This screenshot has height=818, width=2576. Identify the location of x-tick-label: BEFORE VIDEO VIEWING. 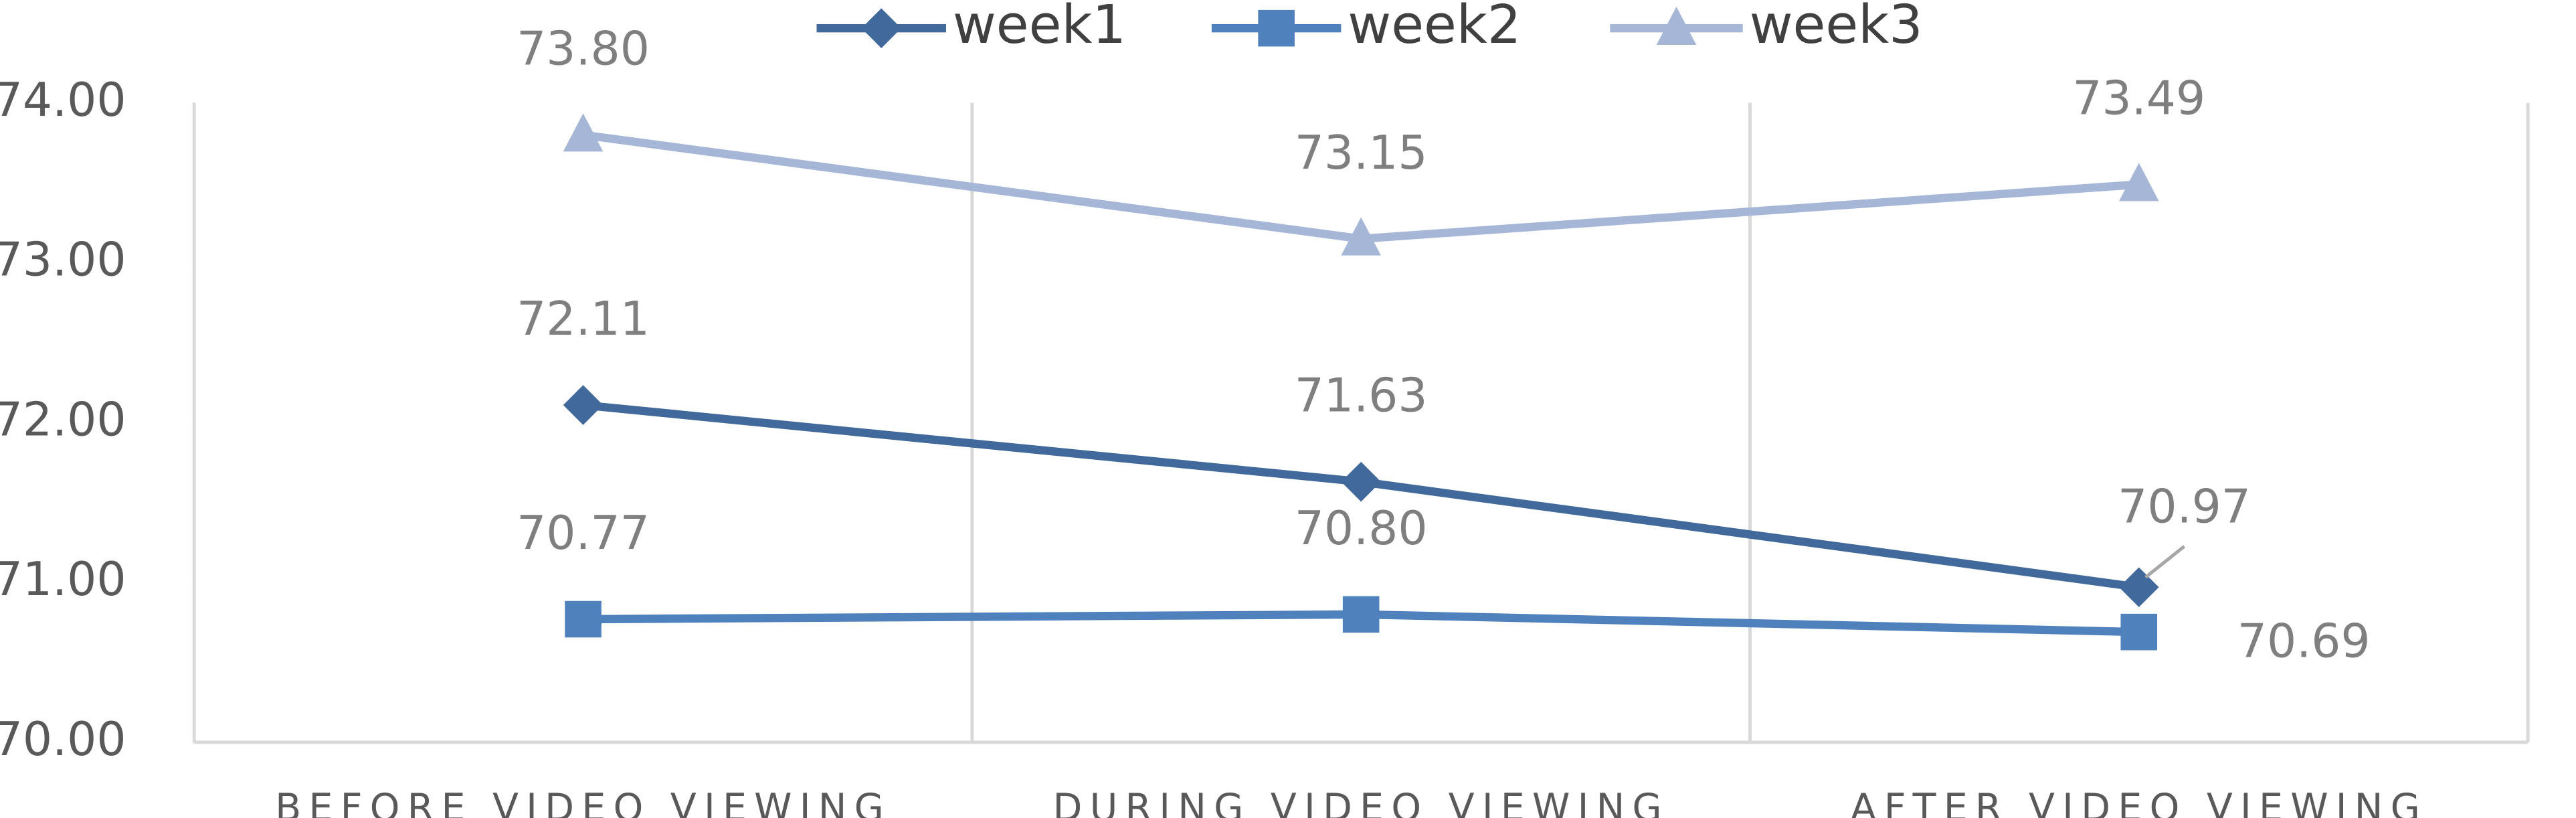
(583, 802).